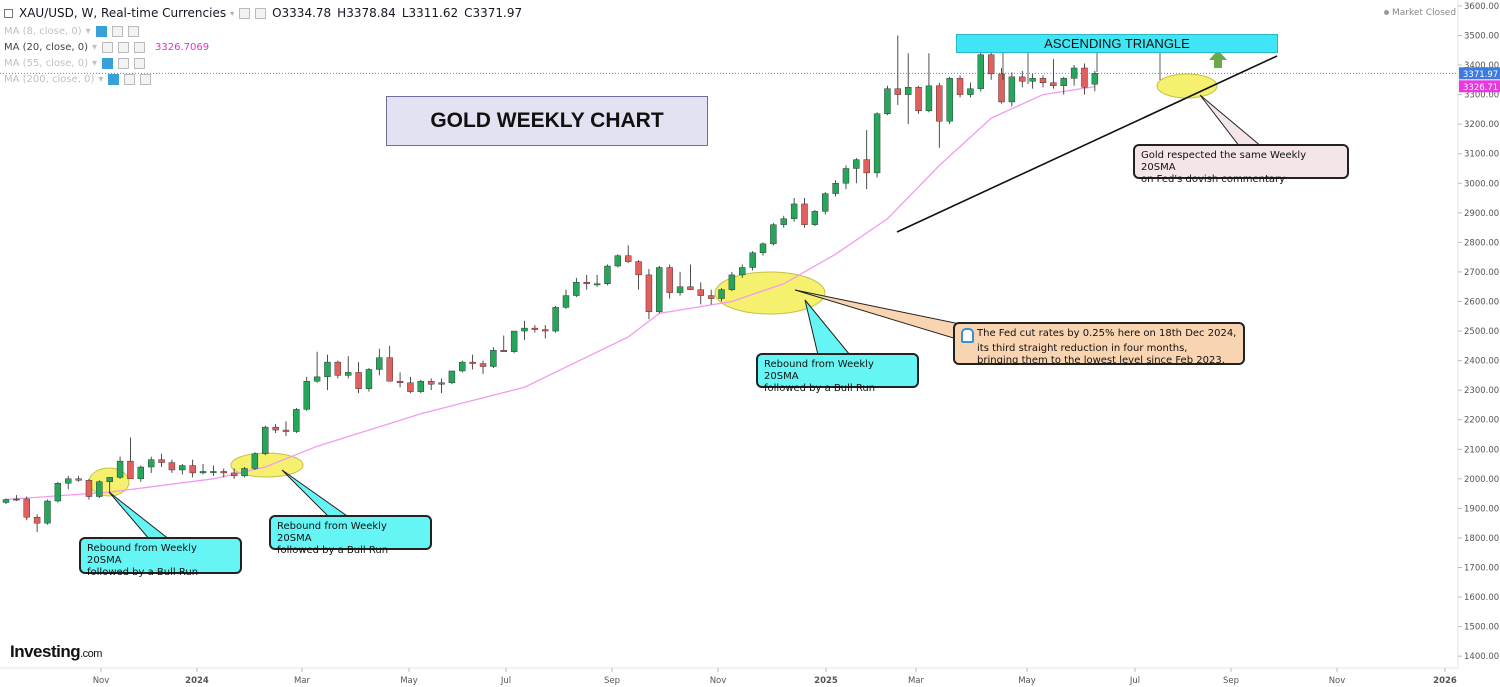 This screenshot has height=687, width=1500. What do you see at coordinates (1481, 7) in the screenshot?
I see `y-tick-label: 3600.00` at bounding box center [1481, 7].